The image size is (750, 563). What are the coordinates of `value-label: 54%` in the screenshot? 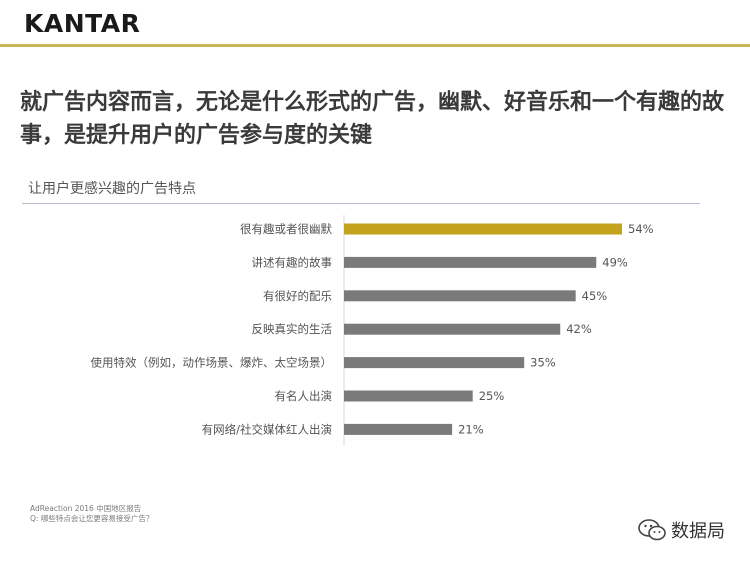 It's located at (641, 229).